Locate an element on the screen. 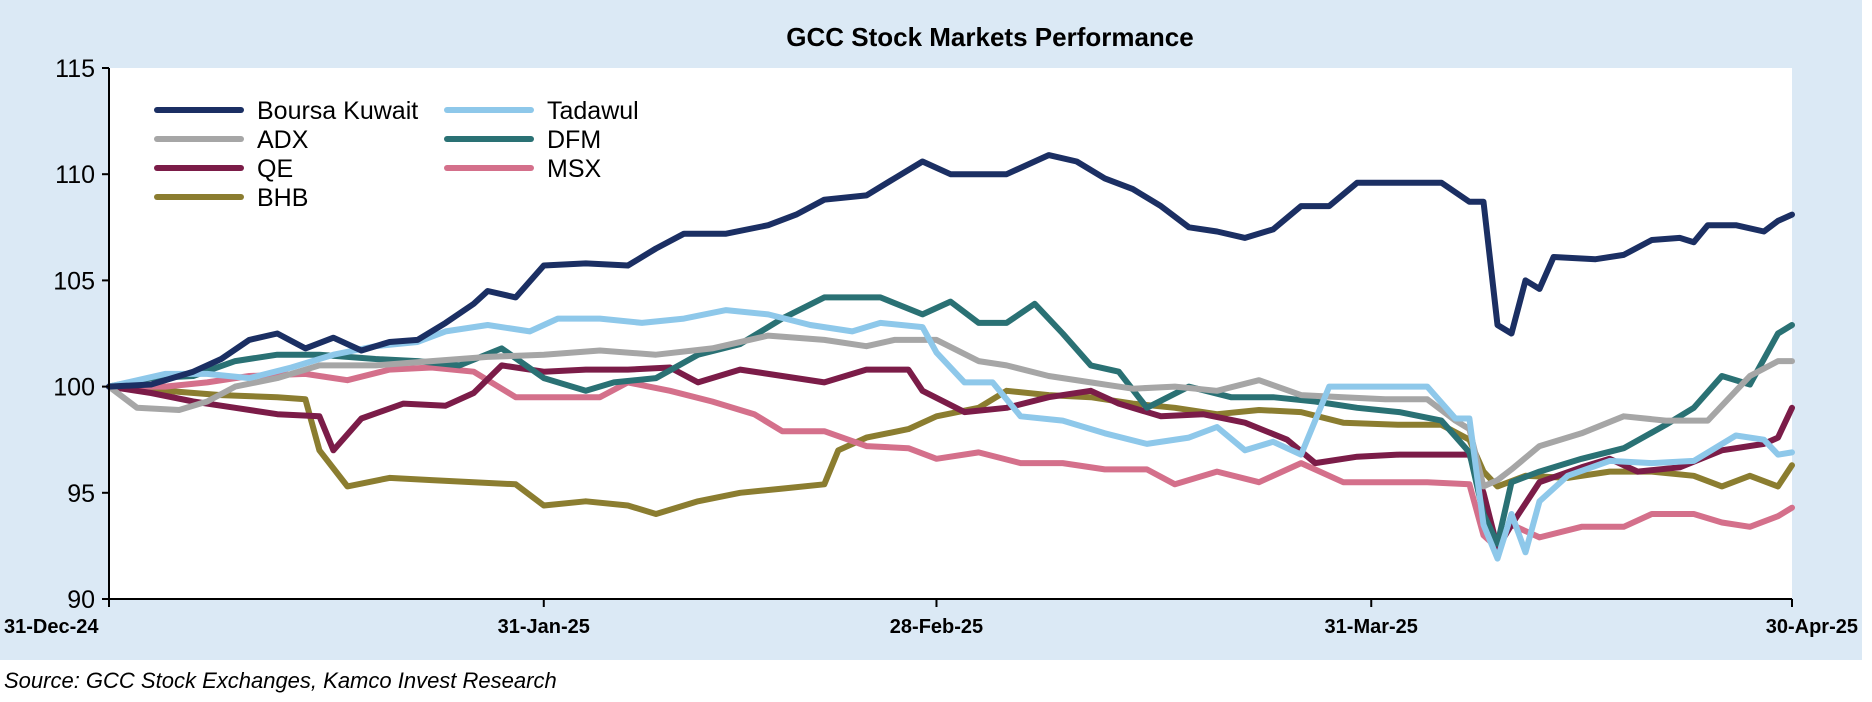 The image size is (1872, 702). legend-label-tadawul: Tadawul is located at coordinates (593, 111).